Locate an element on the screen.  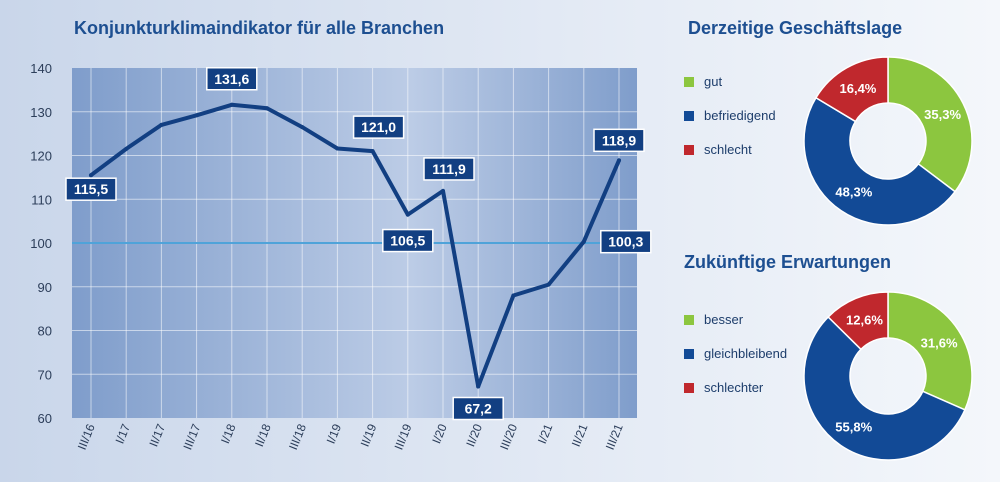
donut-future: 31,6% 55,8% 12,6% is located at coordinates (888, 376).